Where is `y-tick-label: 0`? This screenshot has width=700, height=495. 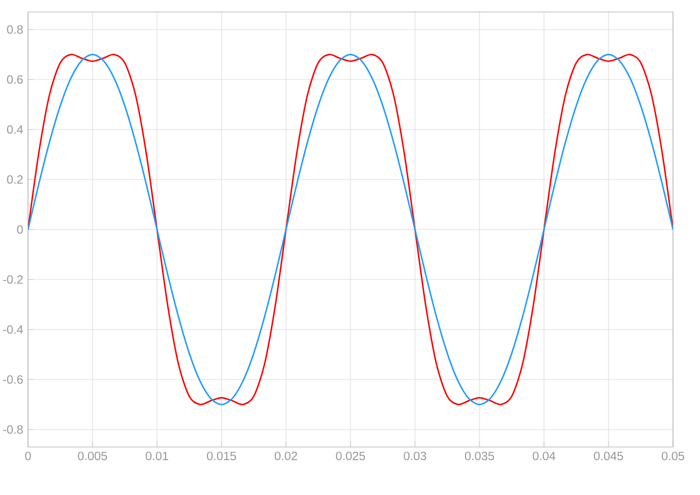 y-tick-label: 0 is located at coordinates (20, 229).